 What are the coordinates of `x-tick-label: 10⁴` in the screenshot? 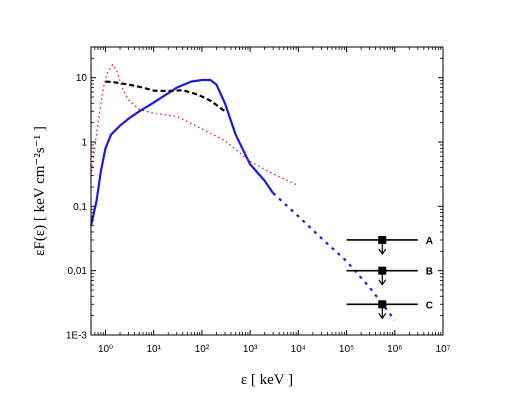 It's located at (298, 349).